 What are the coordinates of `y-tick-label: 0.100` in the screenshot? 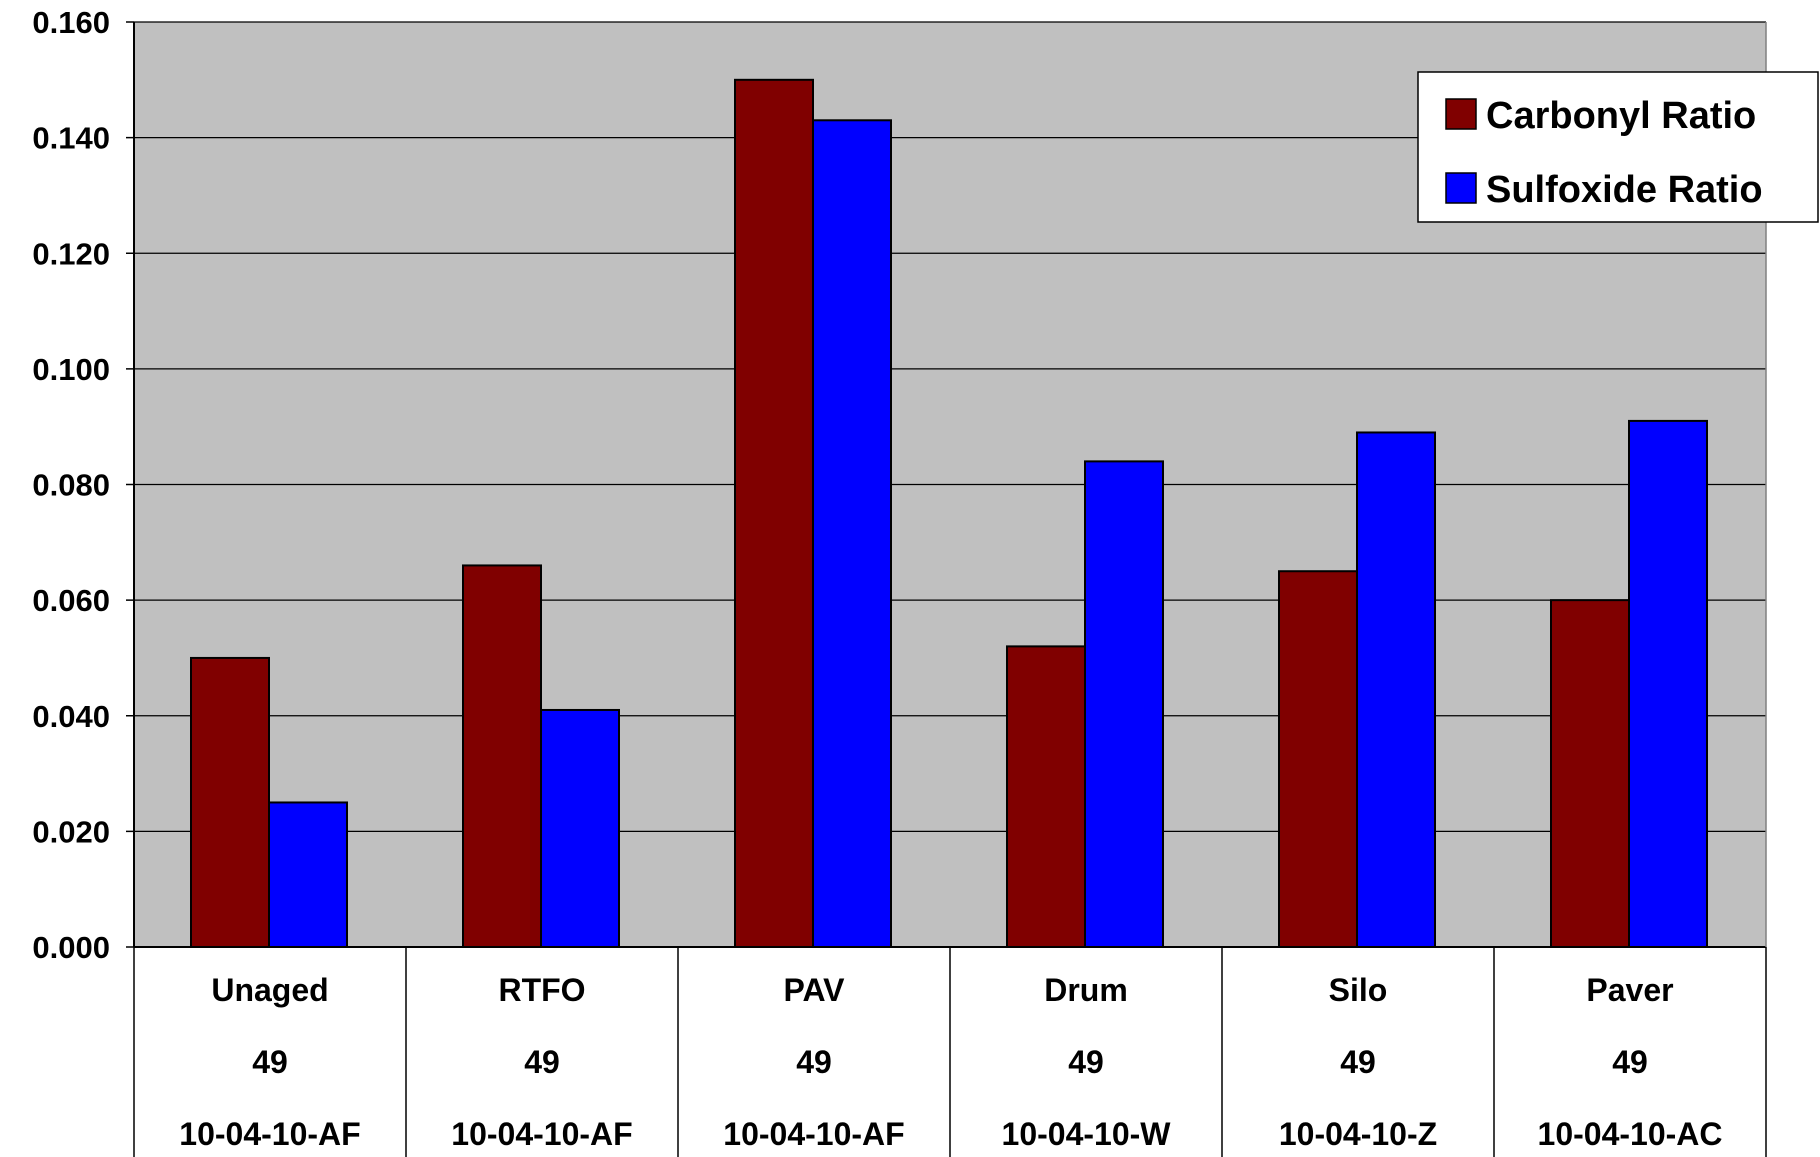 It's located at (71, 369).